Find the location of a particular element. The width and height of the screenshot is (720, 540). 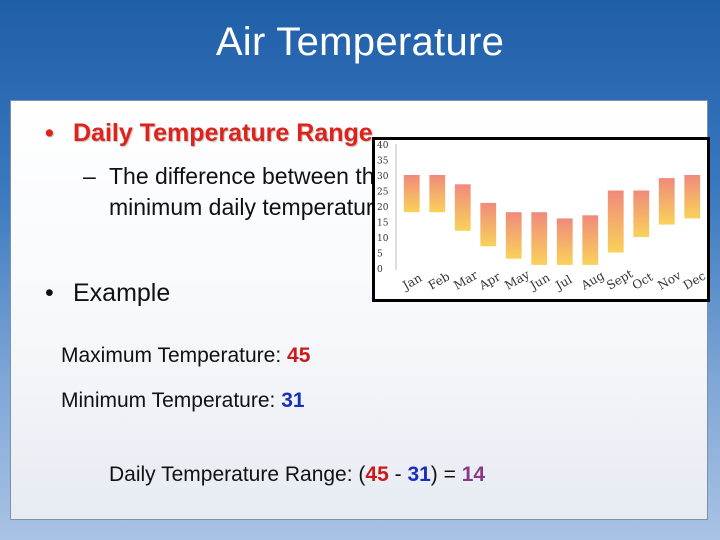

range-minus: - is located at coordinates (398, 474).